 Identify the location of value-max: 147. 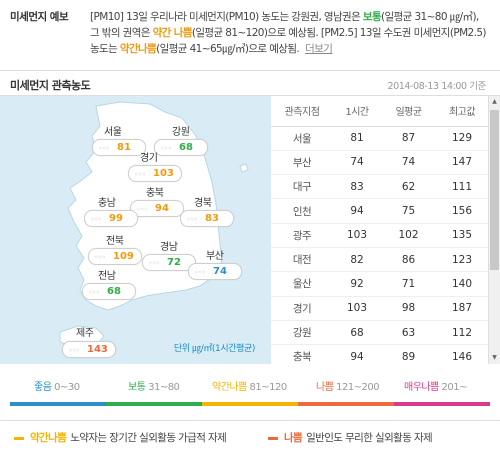
(462, 163).